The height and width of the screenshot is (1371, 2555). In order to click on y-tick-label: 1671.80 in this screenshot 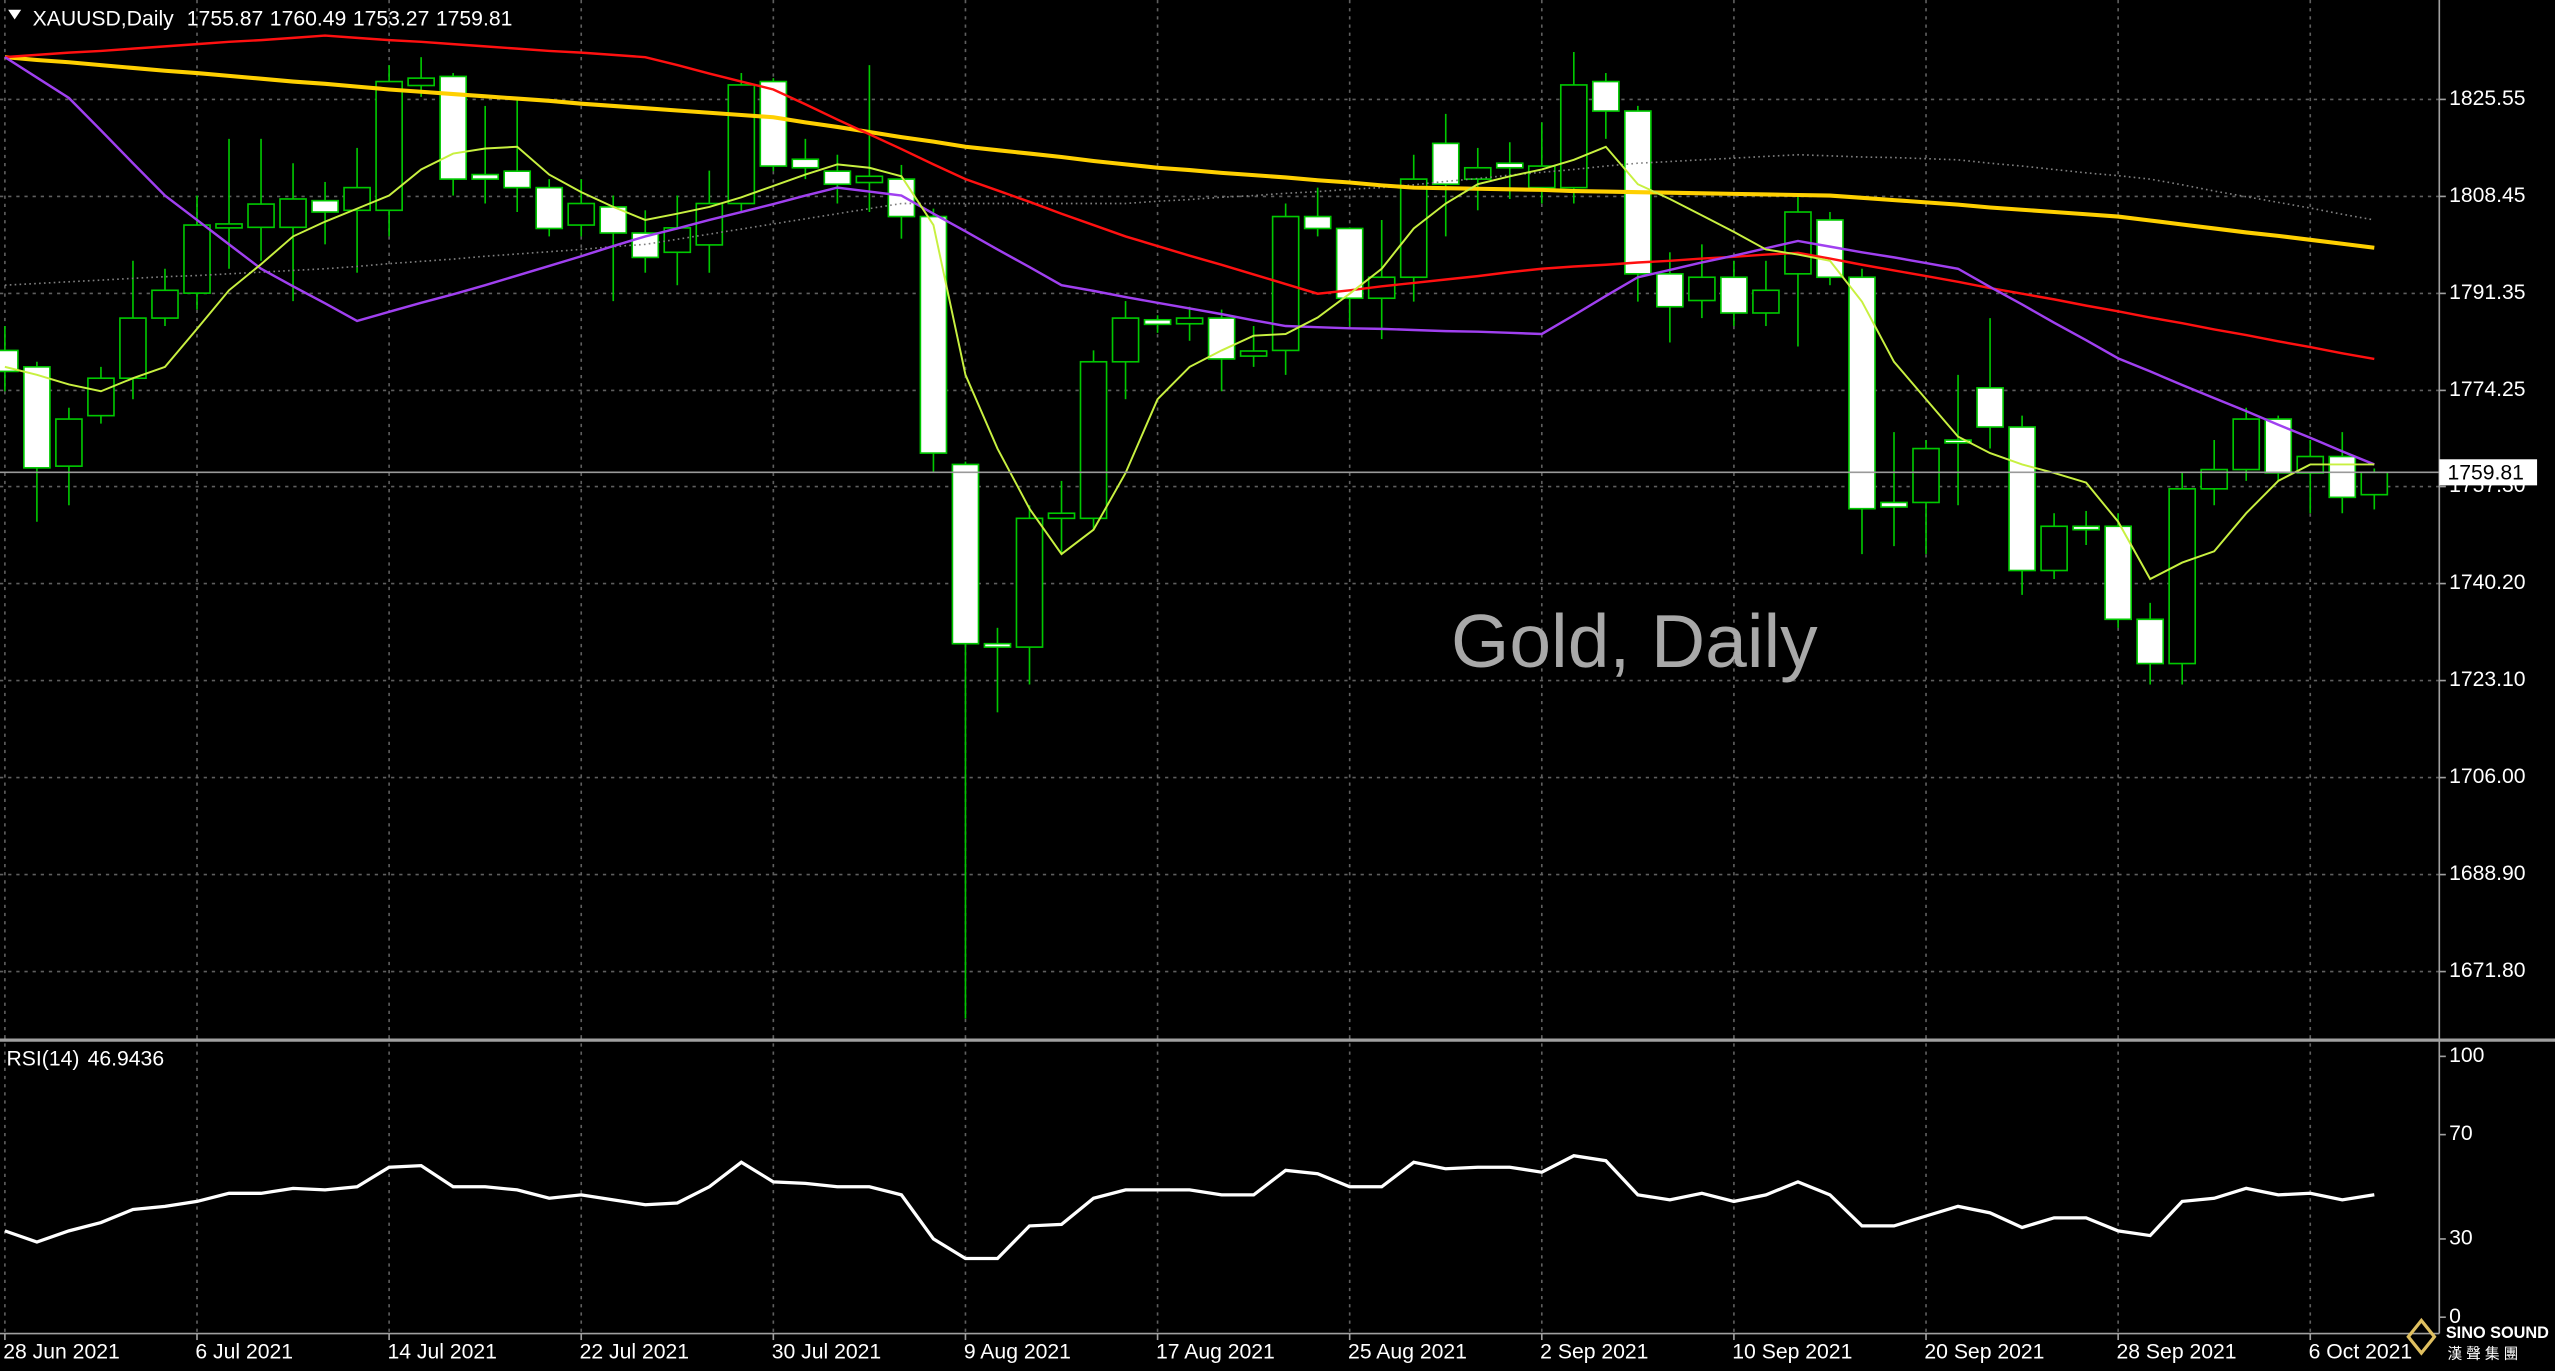, I will do `click(2487, 970)`.